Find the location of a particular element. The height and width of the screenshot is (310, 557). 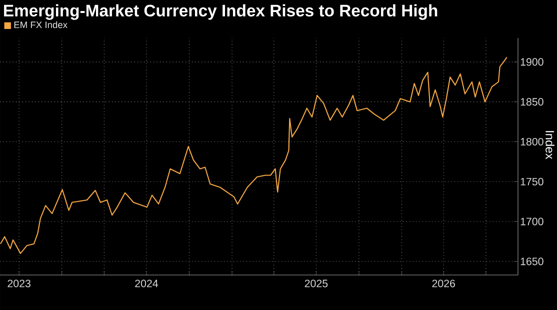

x-tick-label: 2025 is located at coordinates (316, 284).